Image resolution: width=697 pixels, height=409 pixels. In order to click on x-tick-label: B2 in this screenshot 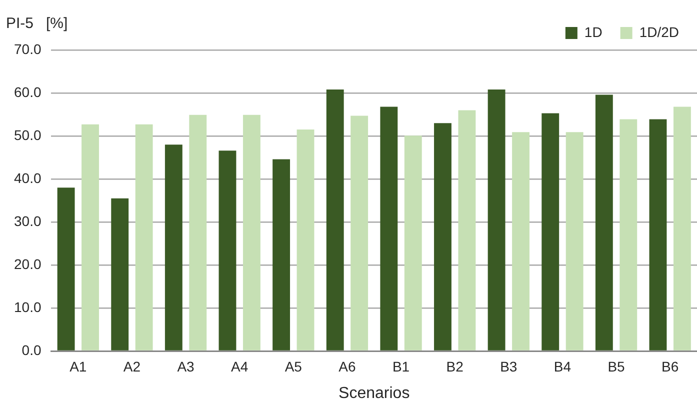, I will do `click(455, 366)`.